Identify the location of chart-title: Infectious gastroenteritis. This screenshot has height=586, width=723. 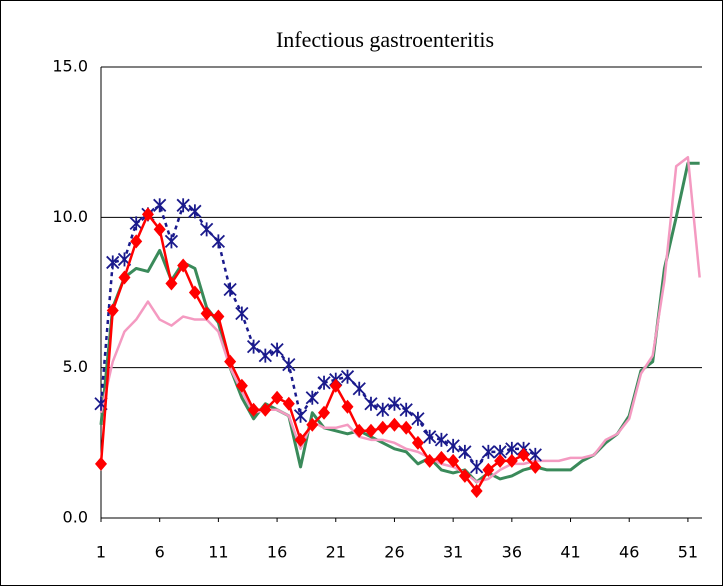
(385, 39).